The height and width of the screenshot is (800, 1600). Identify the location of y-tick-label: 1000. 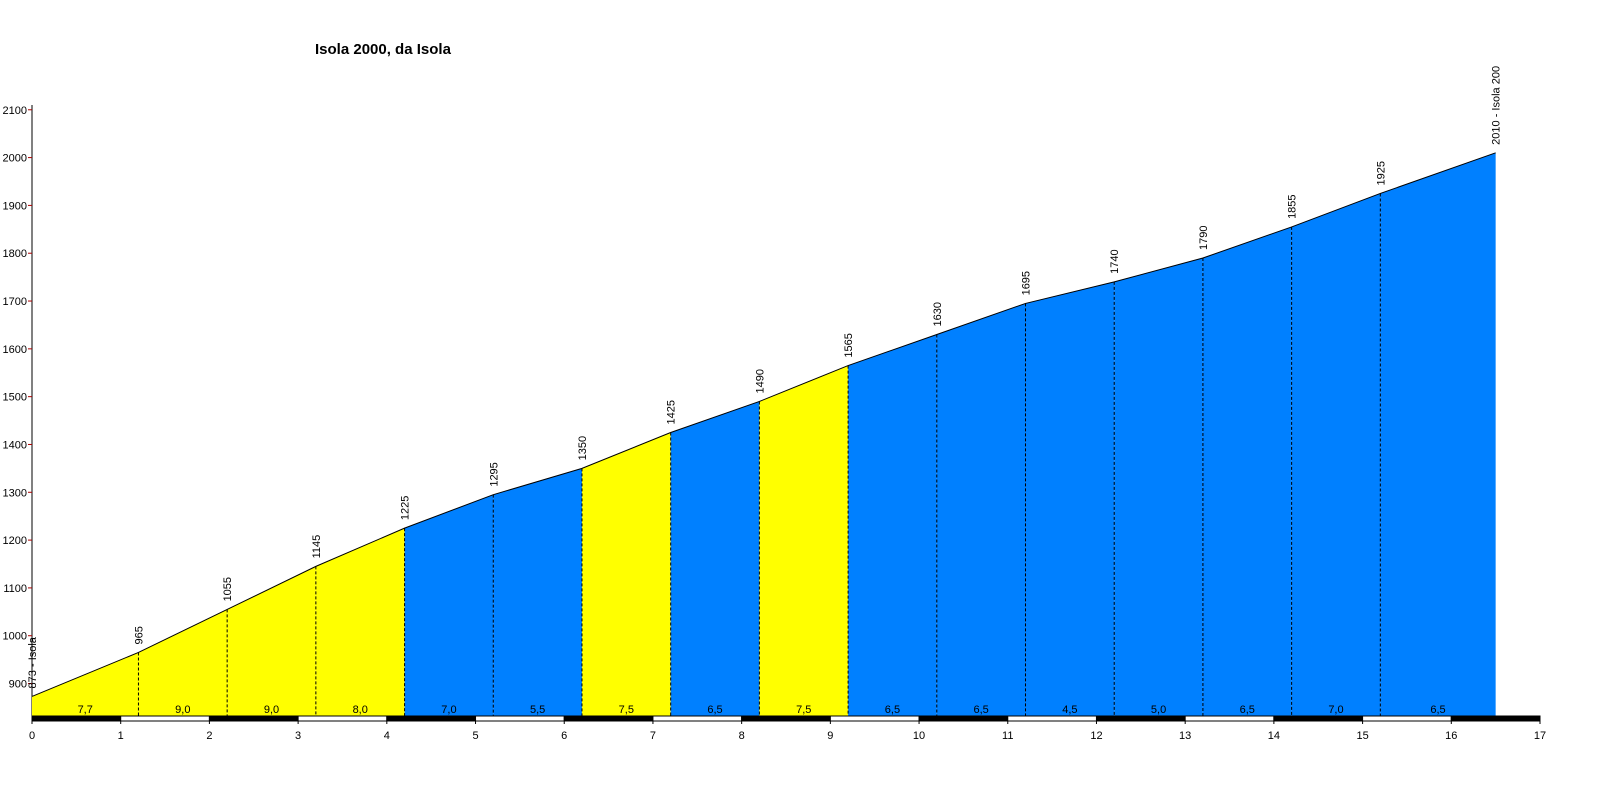
(15, 637).